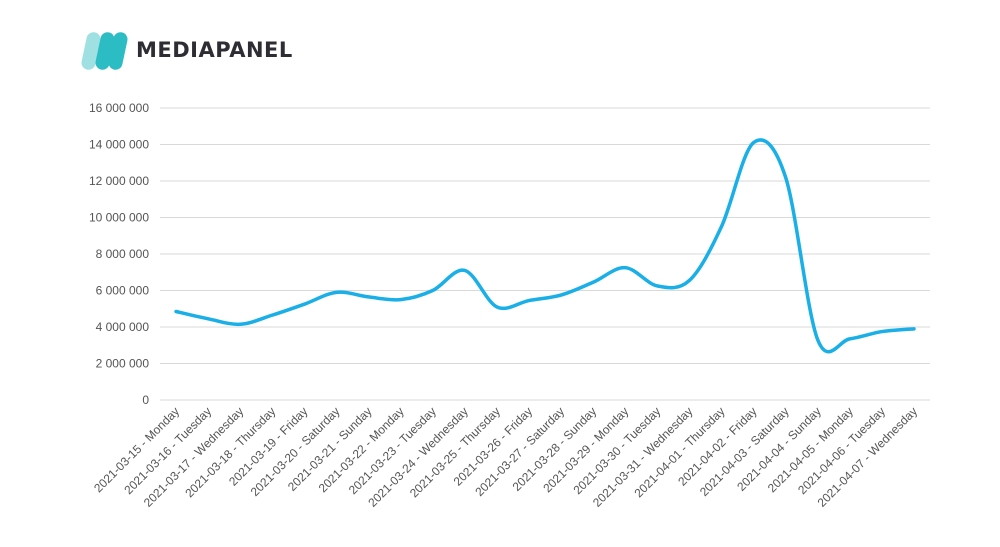  What do you see at coordinates (119, 108) in the screenshot?
I see `y-tick-label: 16 000 000` at bounding box center [119, 108].